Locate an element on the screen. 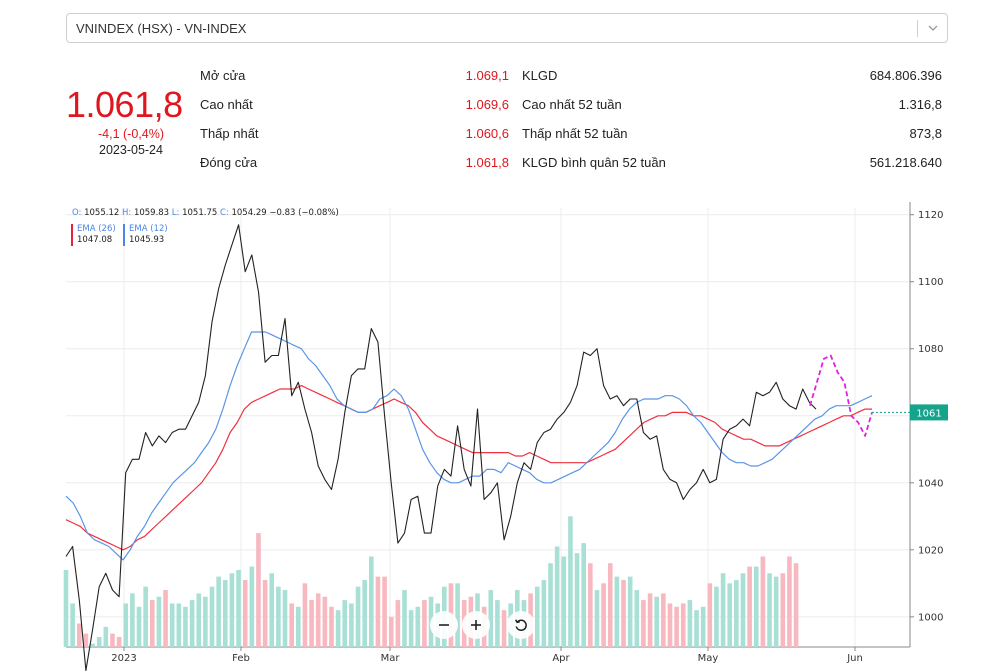 The width and height of the screenshot is (998, 671). ohlc-h-label: H: is located at coordinates (126, 213).